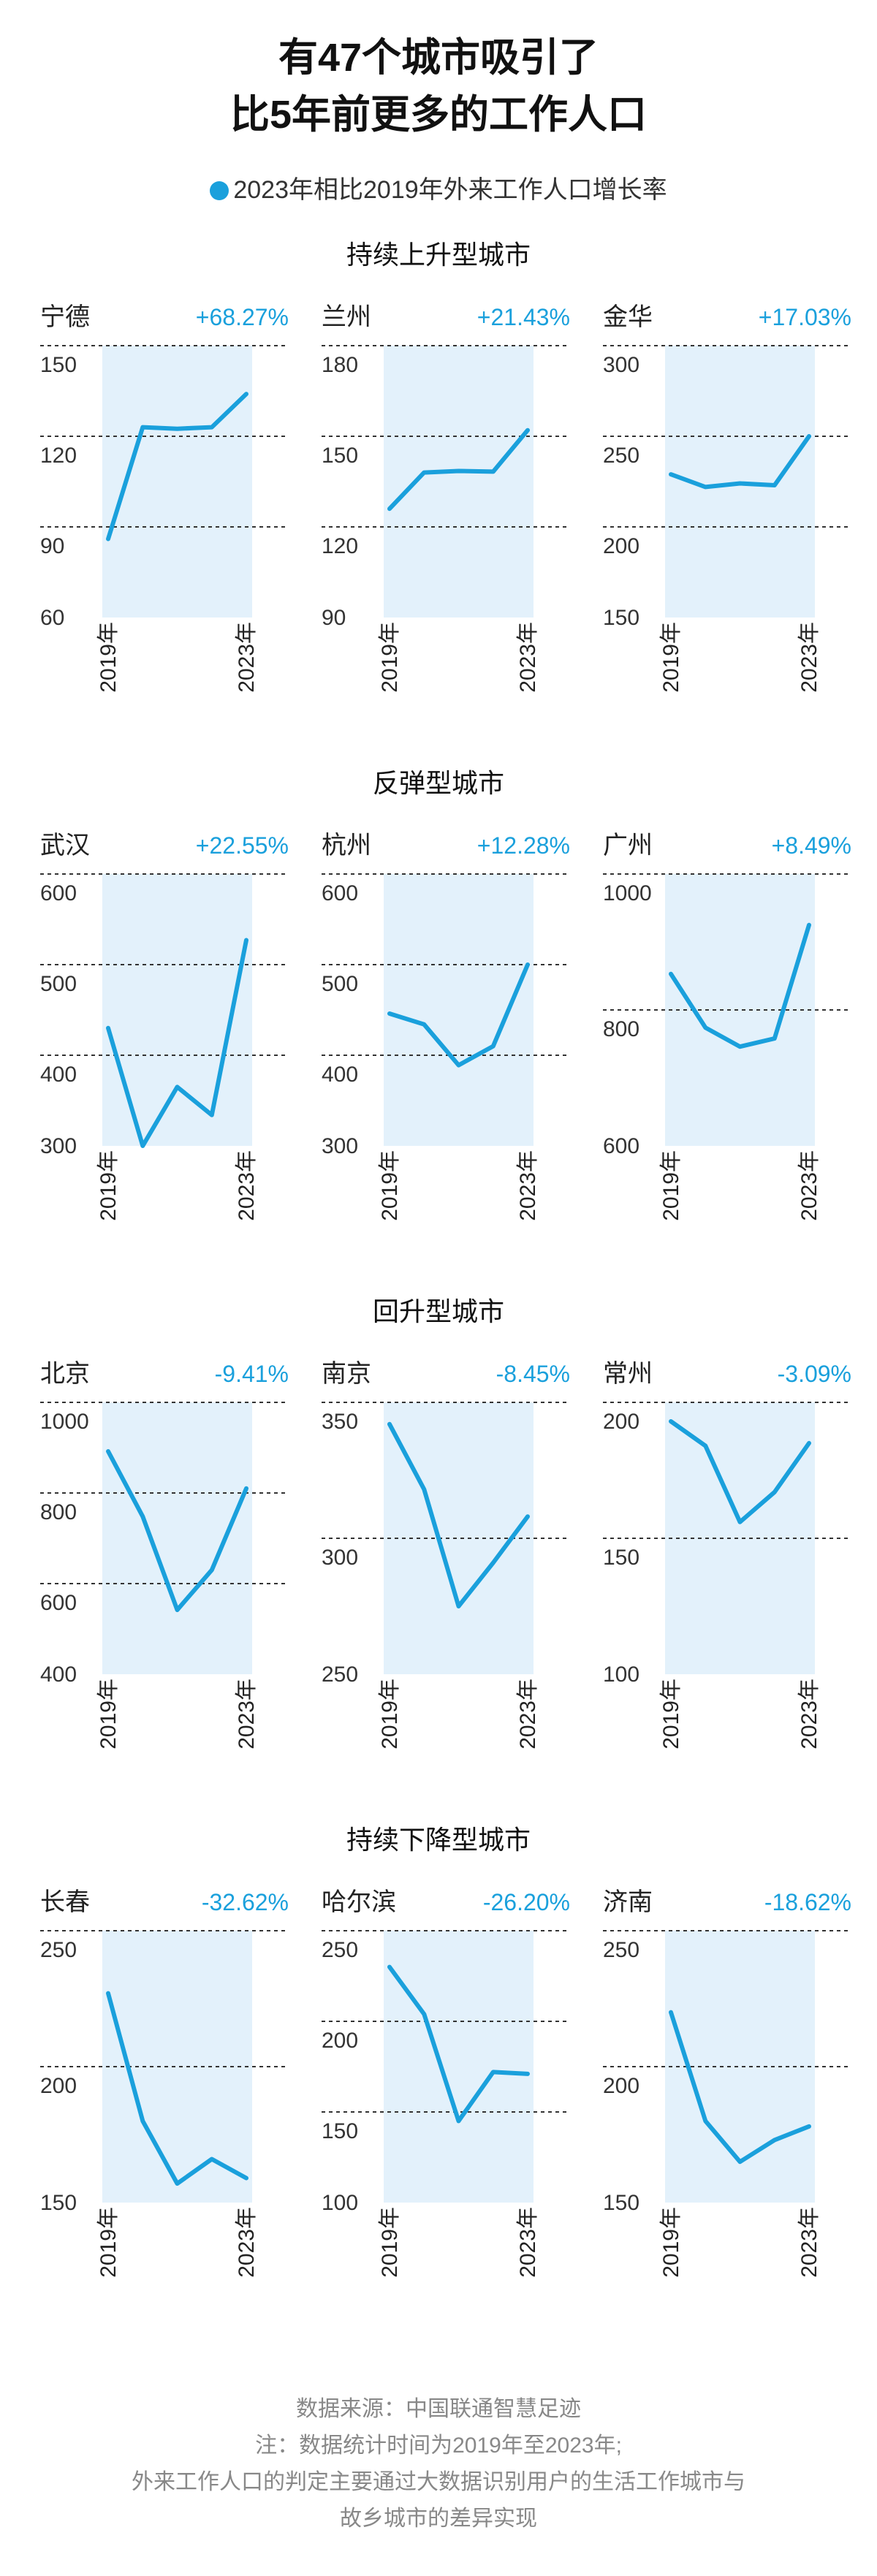  Describe the element at coordinates (727, 498) in the screenshot. I see `city-chart: 金华 +17.03% 300 250 200 150 2019年 2023年` at that location.